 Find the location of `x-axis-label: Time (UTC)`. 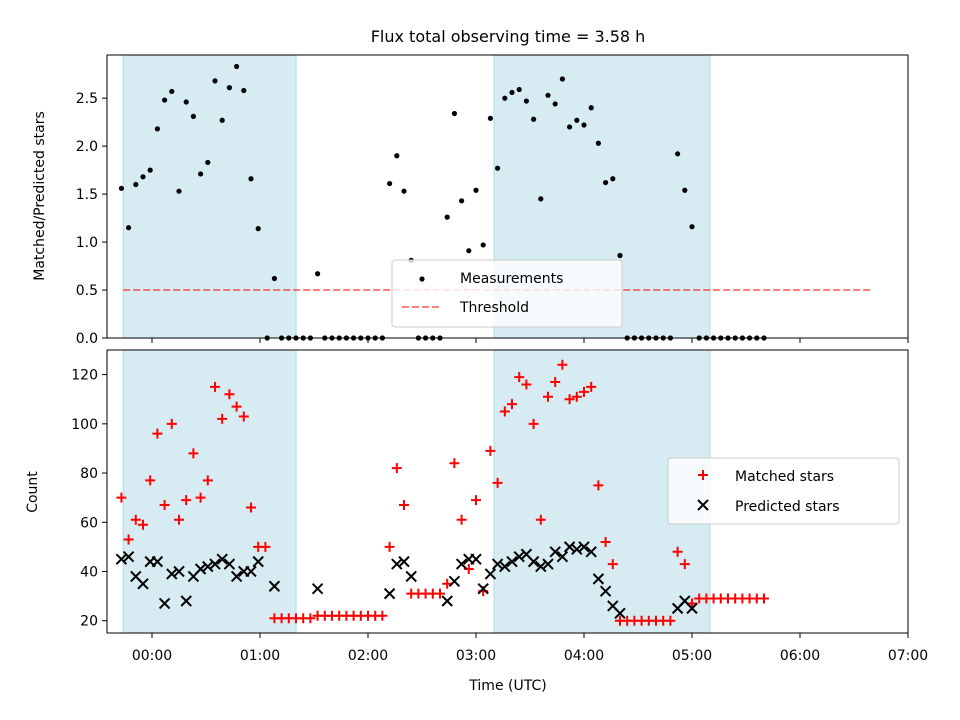

x-axis-label: Time (UTC) is located at coordinates (507, 686).